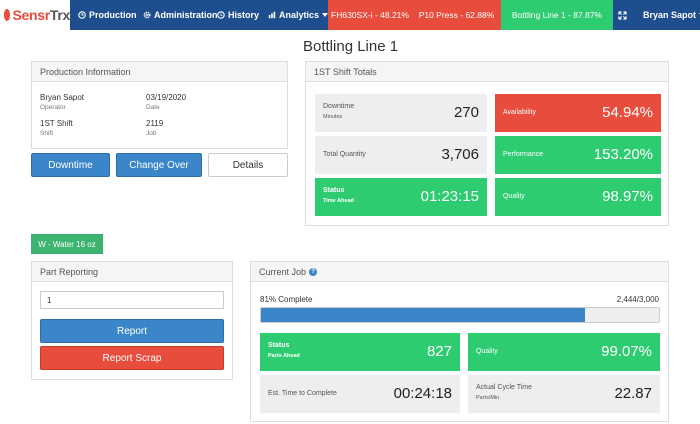 This screenshot has width=700, height=424. I want to click on logo-text: SensrTrx, so click(41, 15).